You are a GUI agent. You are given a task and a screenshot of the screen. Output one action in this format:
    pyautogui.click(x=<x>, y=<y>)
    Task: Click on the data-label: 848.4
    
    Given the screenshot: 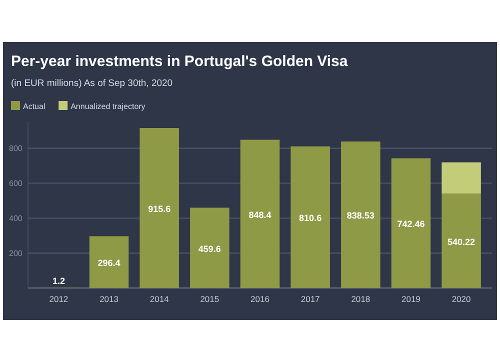 What is the action you would take?
    pyautogui.click(x=260, y=215)
    